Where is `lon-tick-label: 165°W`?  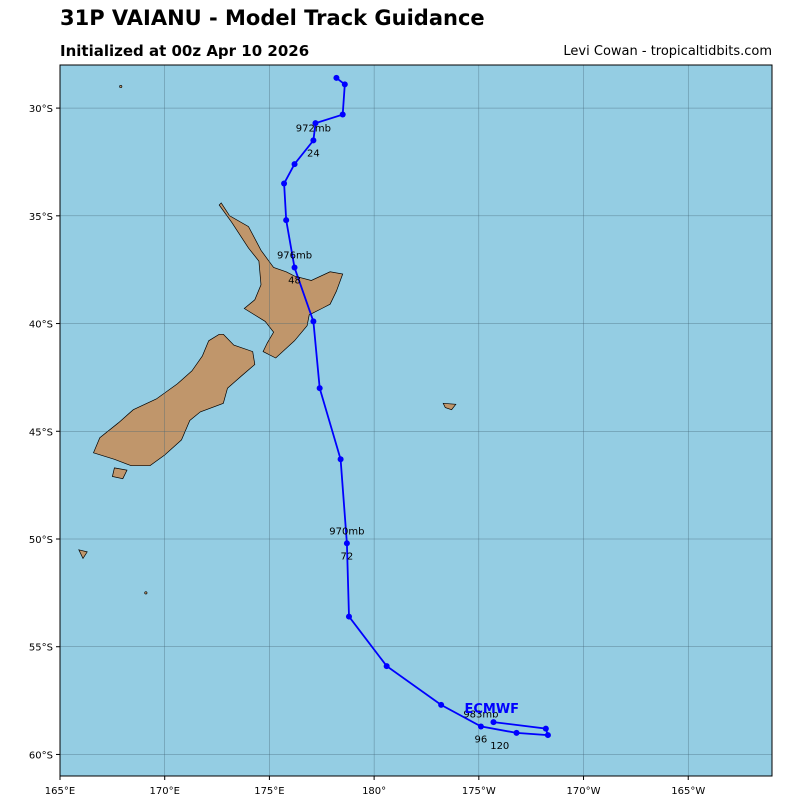 lon-tick-label: 165°W is located at coordinates (688, 791).